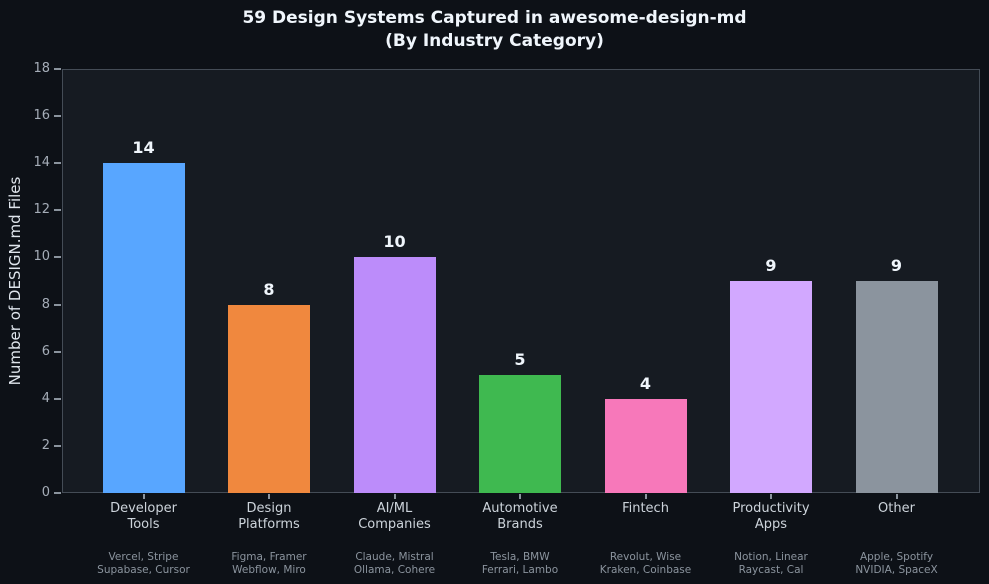 Image resolution: width=989 pixels, height=584 pixels. I want to click on x-sublabel-line: Webflow, Miro, so click(269, 570).